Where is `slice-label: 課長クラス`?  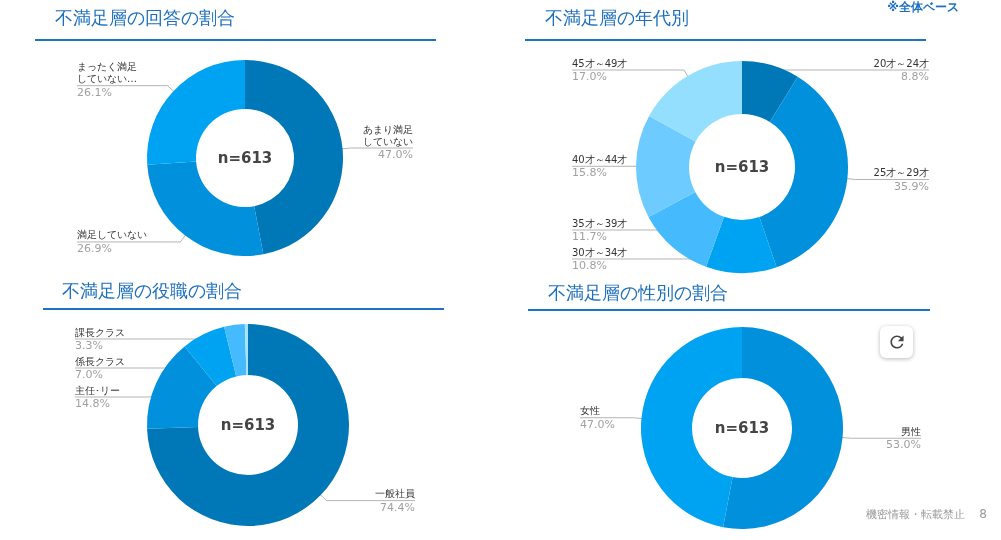 slice-label: 課長クラス is located at coordinates (100, 332).